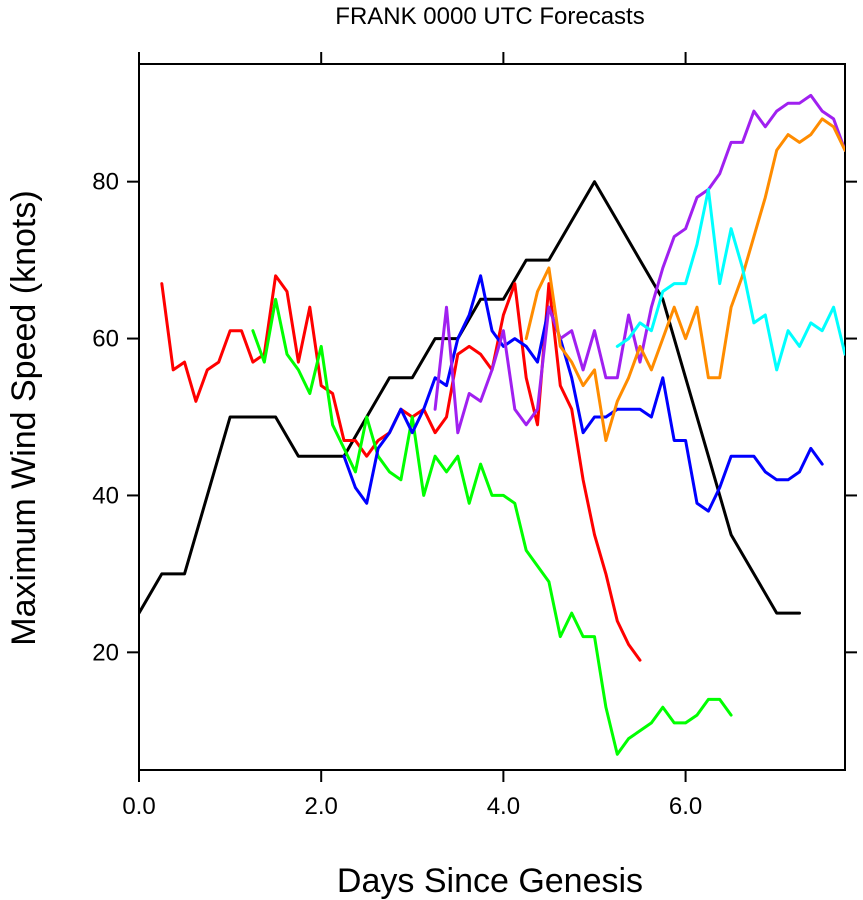  I want to click on y-axis-label: Maximum Wind Speed (knots), so click(24, 417).